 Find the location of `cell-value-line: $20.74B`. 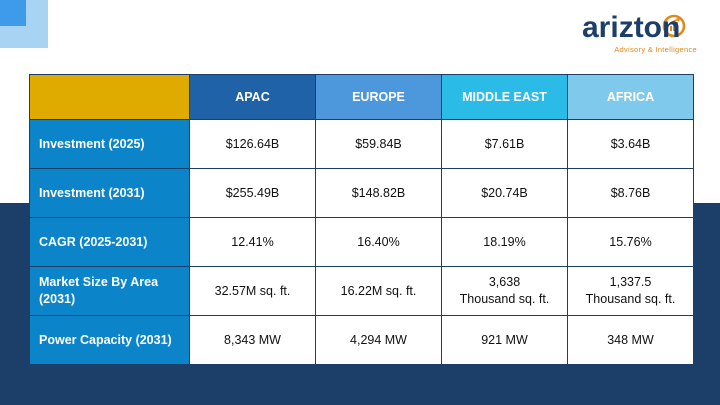

cell-value-line: $20.74B is located at coordinates (504, 192).